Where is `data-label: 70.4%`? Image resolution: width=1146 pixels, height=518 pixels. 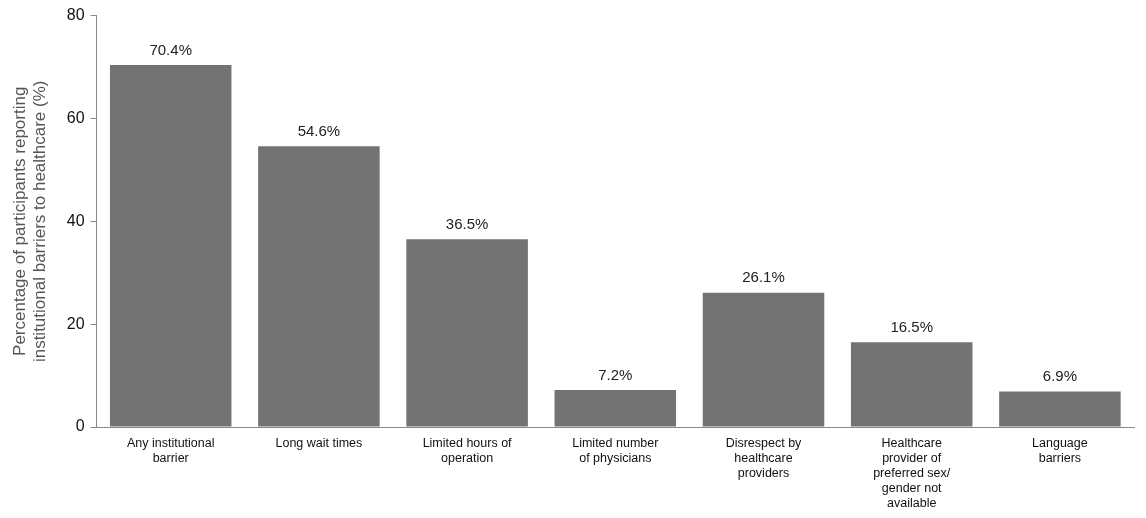
data-label: 70.4% is located at coordinates (170, 49).